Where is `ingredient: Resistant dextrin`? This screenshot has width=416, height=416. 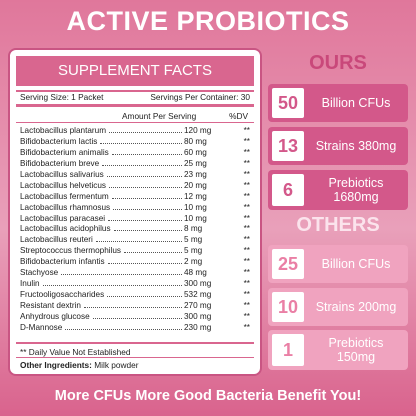 ingredient: Resistant dextrin is located at coordinates (50, 305).